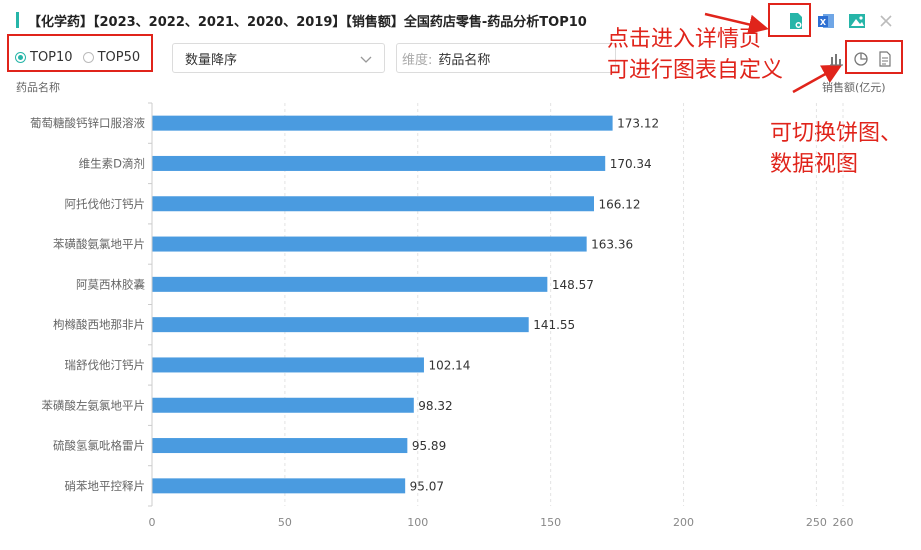  Describe the element at coordinates (435, 406) in the screenshot. I see `data-label: 98.32` at that location.